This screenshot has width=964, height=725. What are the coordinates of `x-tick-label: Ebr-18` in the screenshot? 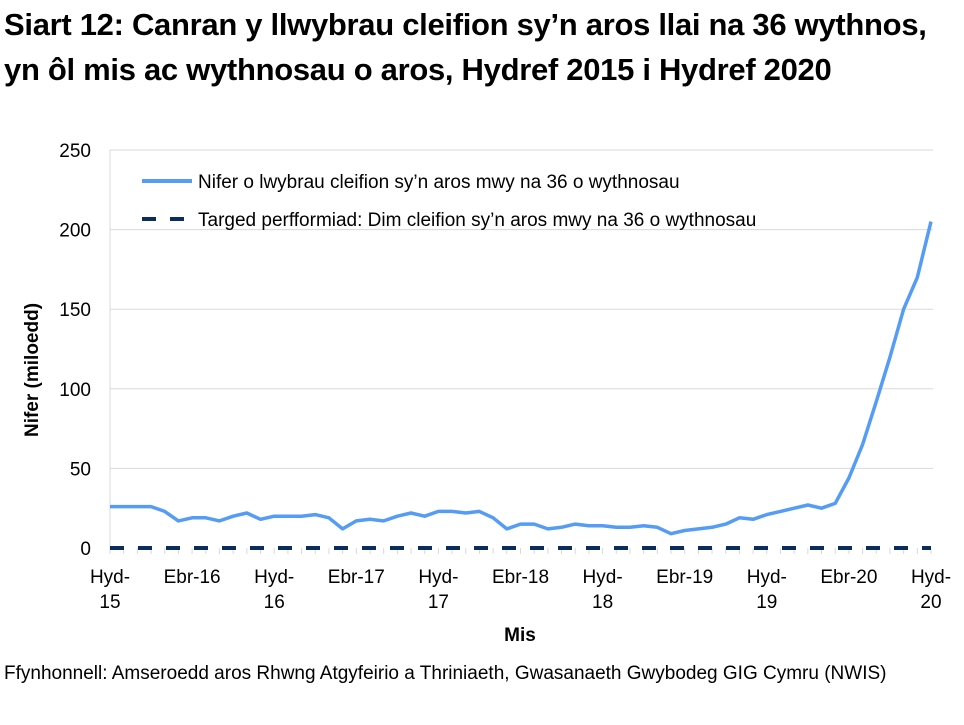 It's located at (520, 577).